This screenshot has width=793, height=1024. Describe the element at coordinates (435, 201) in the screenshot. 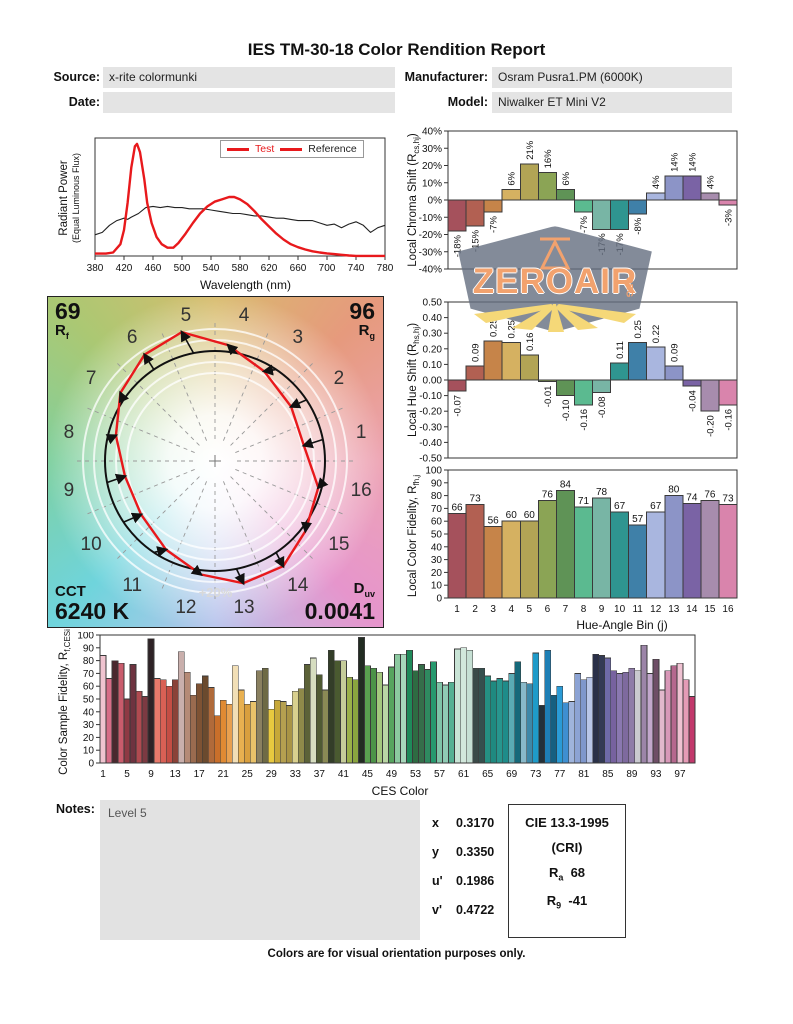

I see `svg-text: 0%` at that location.